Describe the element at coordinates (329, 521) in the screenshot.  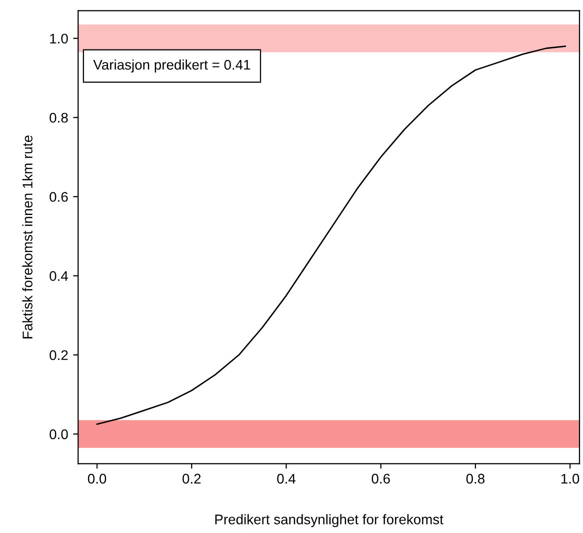
I see `x-axis-title: Predikert sandsynlighet for forekomst` at that location.